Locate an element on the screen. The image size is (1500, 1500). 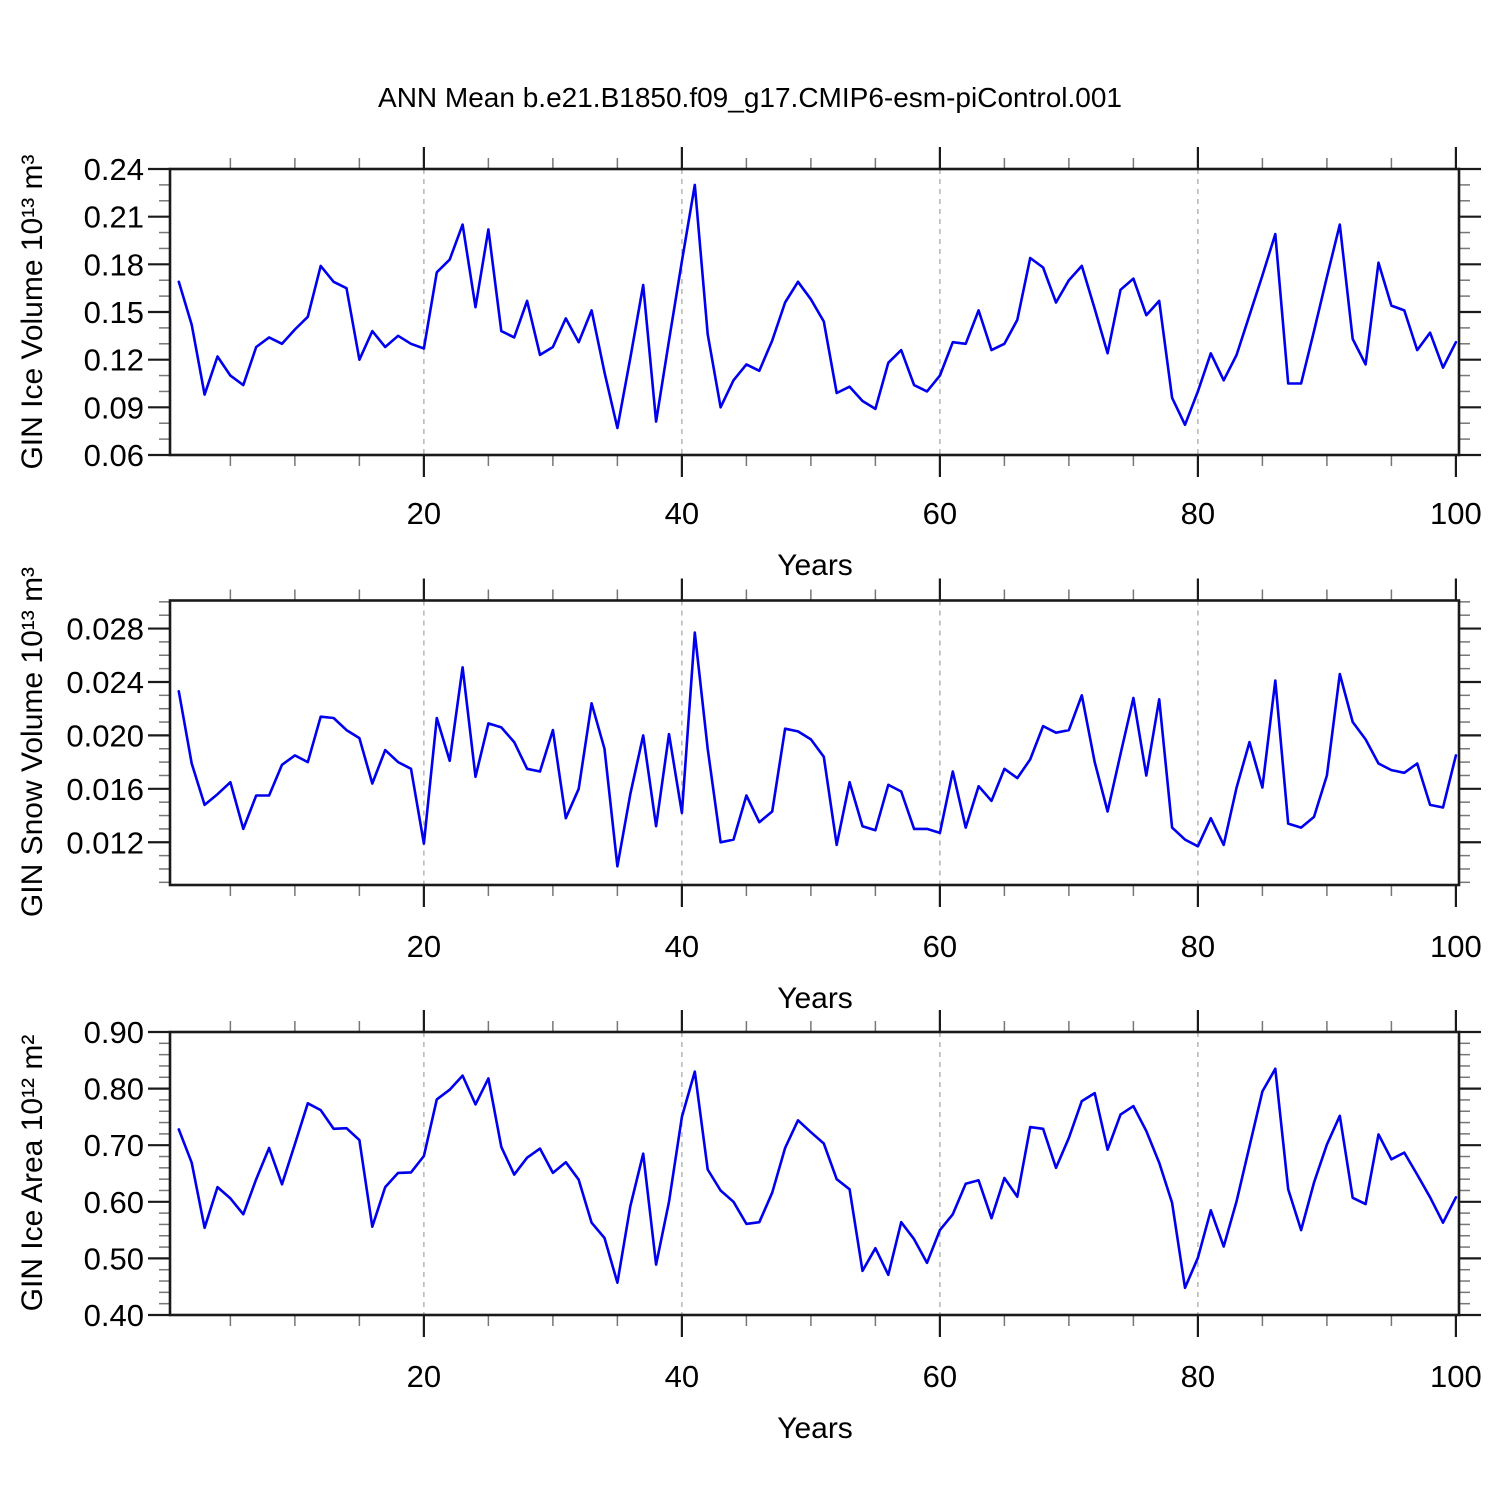
x-axis-title-panel-1: Years is located at coordinates (815, 565).